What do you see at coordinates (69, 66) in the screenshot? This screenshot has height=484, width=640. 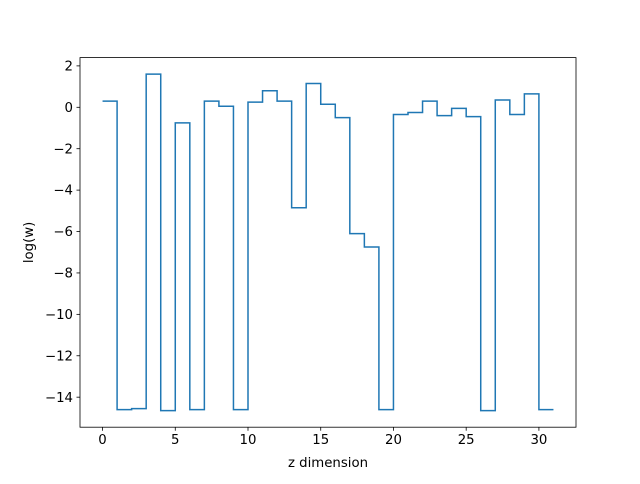 I see `y-tick-label: 2` at bounding box center [69, 66].